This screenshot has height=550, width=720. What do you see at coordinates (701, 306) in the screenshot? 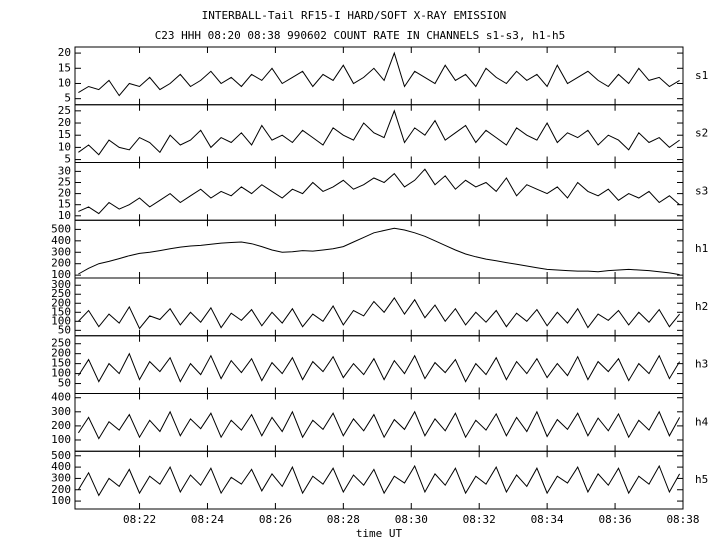
I see `series-label: h2` at bounding box center [701, 306].